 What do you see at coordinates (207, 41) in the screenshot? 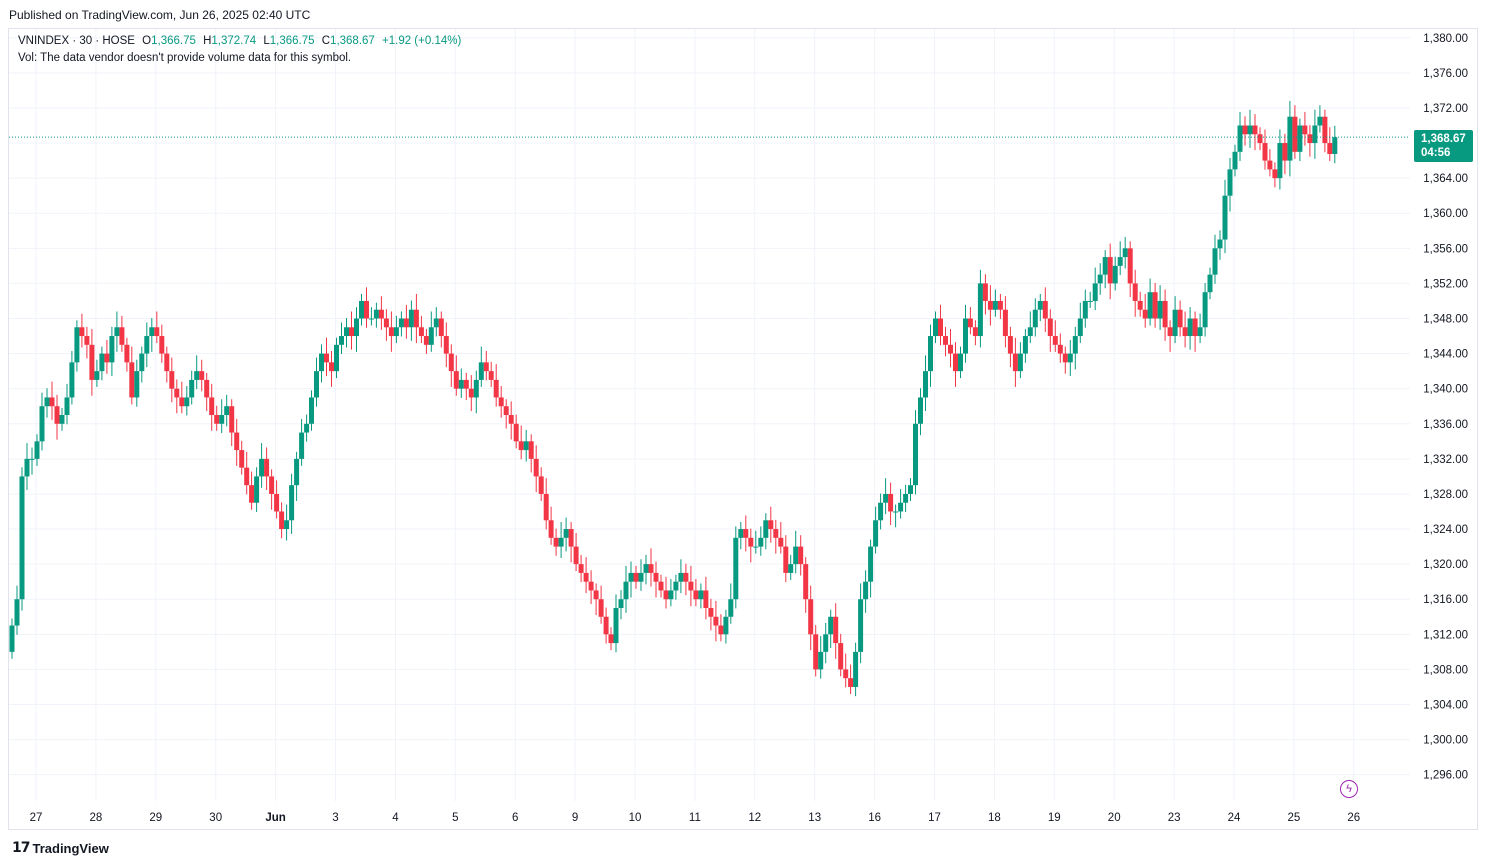
I see `high-label: H` at bounding box center [207, 41].